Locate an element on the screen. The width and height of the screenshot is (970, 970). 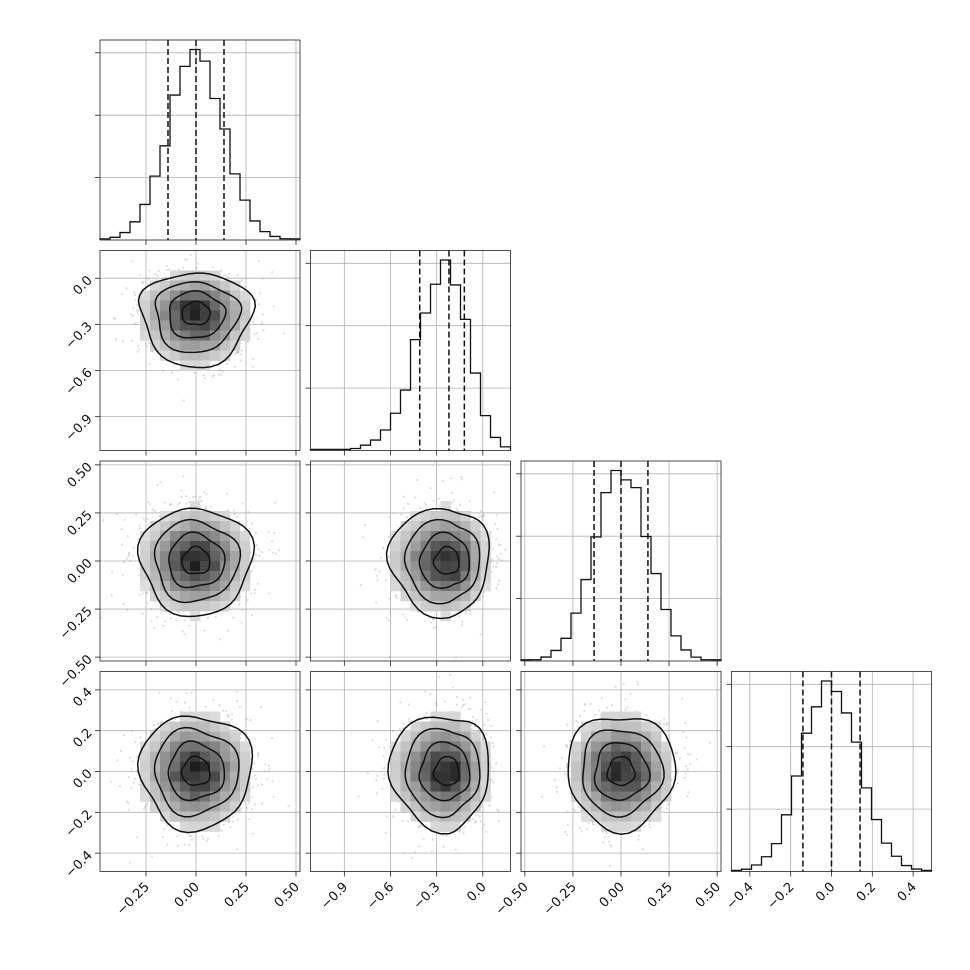
y-tick-label: 0.2 is located at coordinates (82, 738).